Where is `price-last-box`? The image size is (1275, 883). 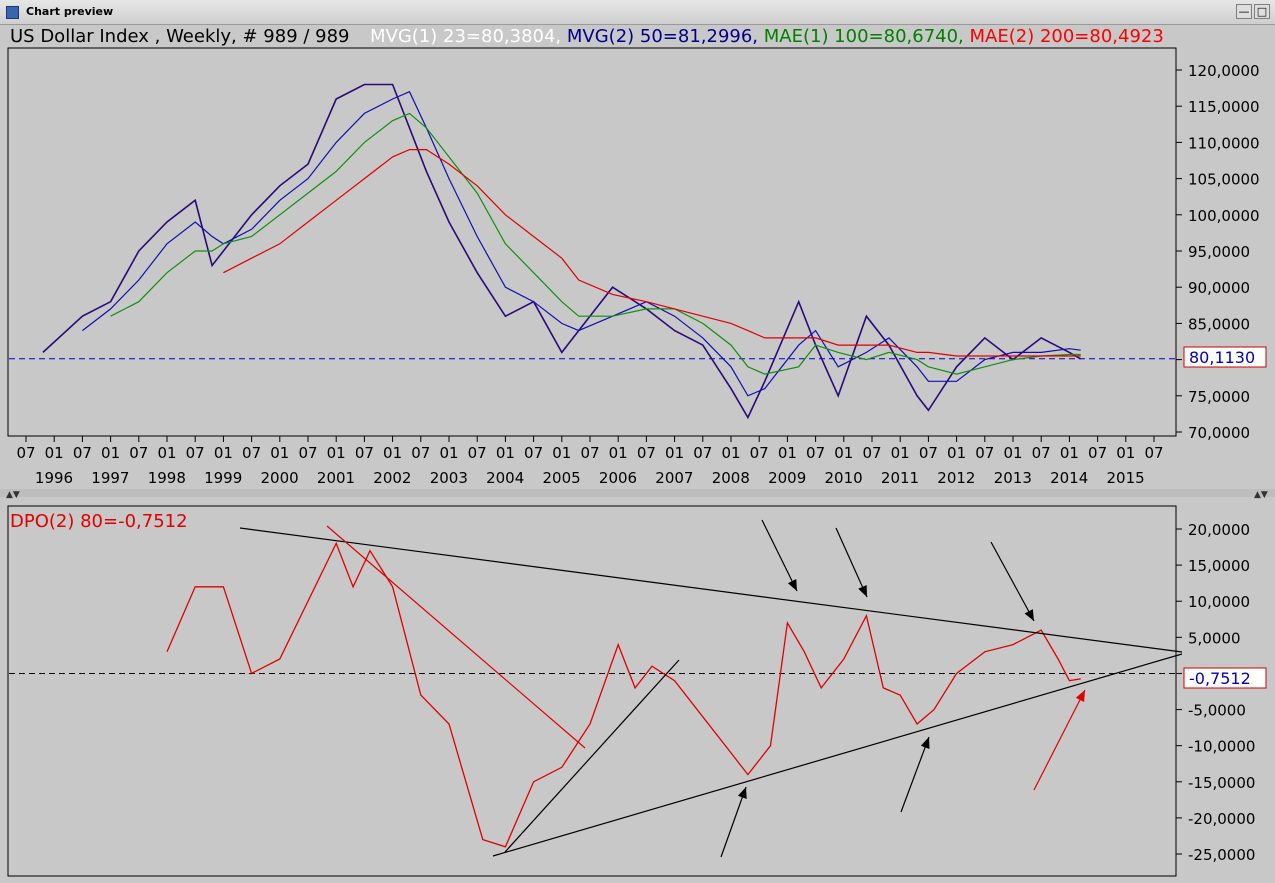 price-last-box is located at coordinates (1225, 357).